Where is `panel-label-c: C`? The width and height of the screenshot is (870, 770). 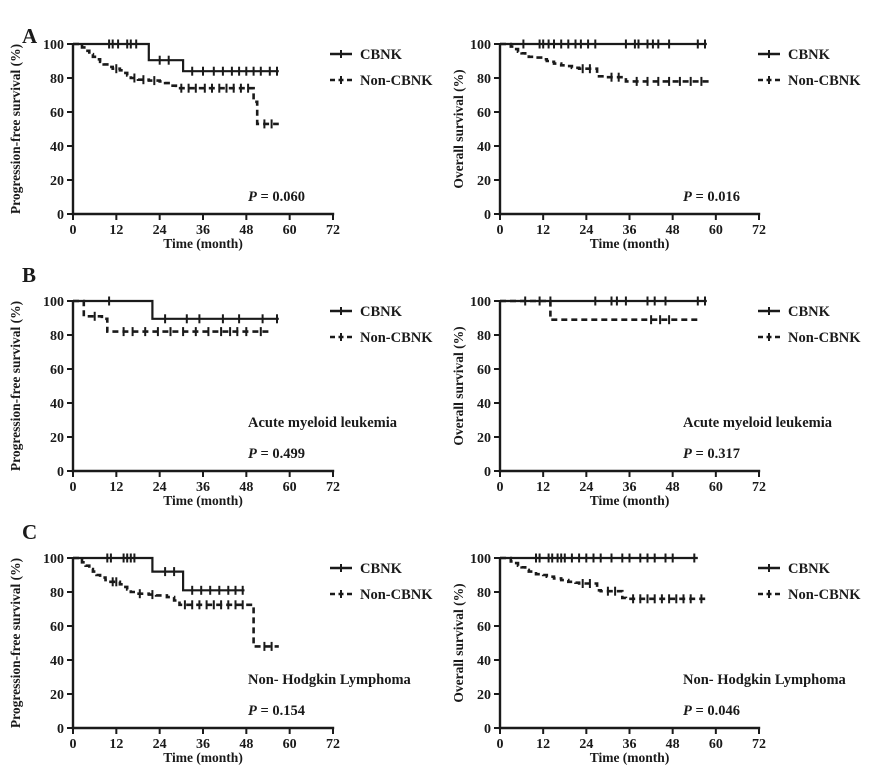 panel-label-c: C is located at coordinates (30, 532).